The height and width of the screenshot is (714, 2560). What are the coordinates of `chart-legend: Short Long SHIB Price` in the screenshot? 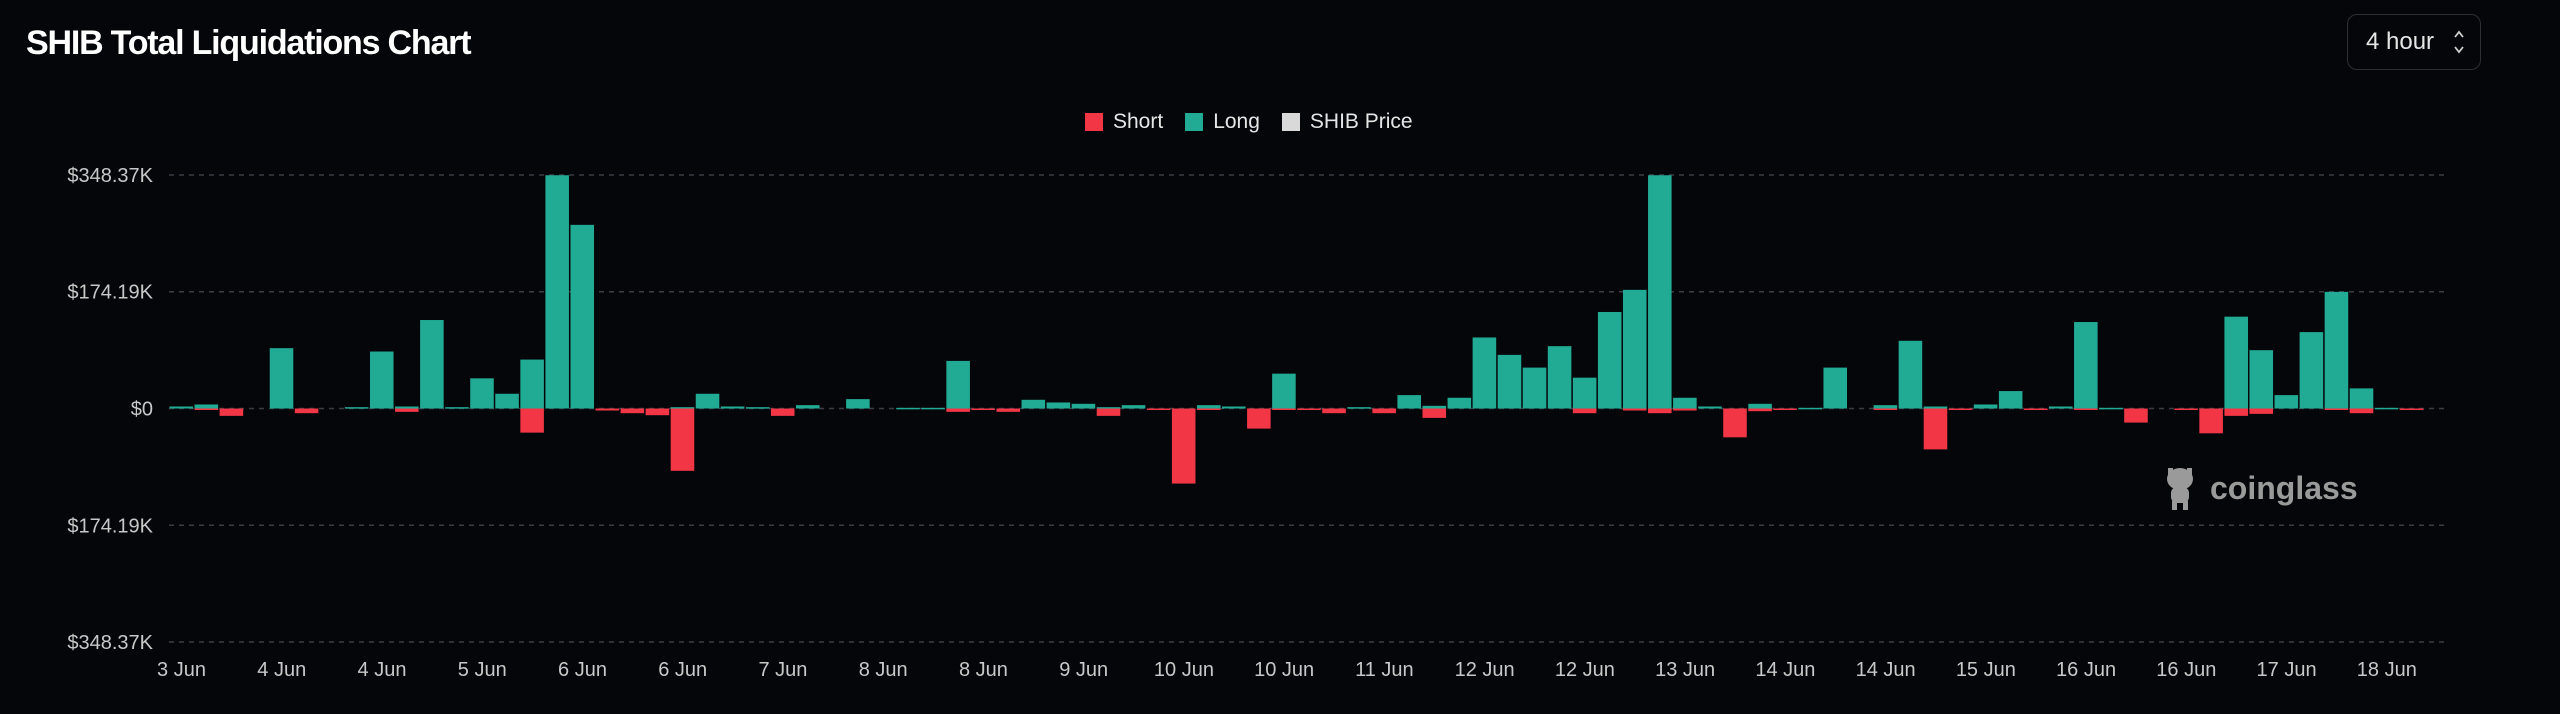 It's located at (1249, 122).